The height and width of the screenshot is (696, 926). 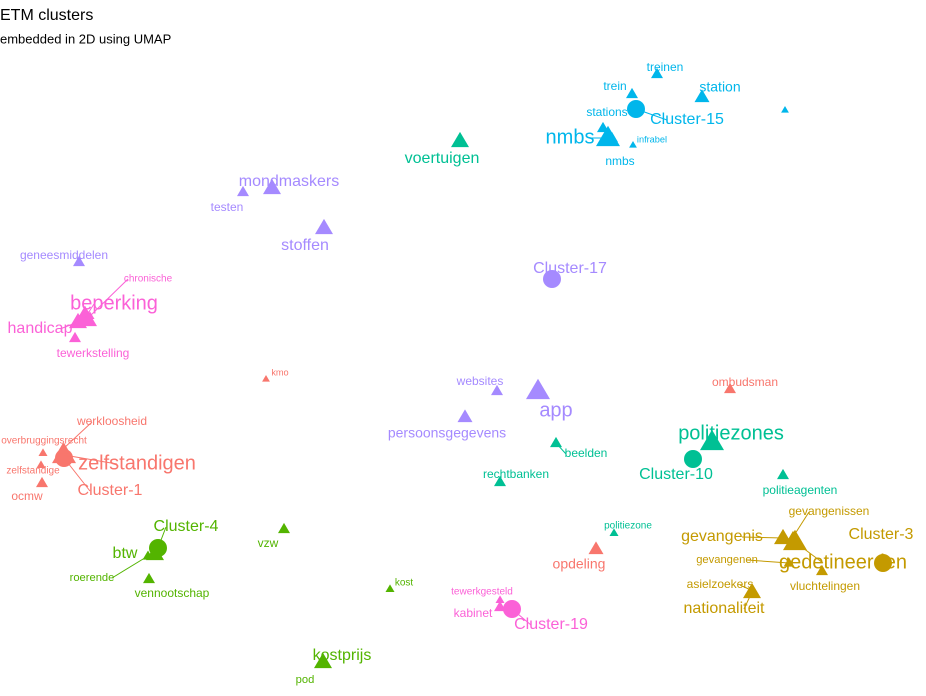 What do you see at coordinates (731, 433) in the screenshot?
I see `point-label: politiezones` at bounding box center [731, 433].